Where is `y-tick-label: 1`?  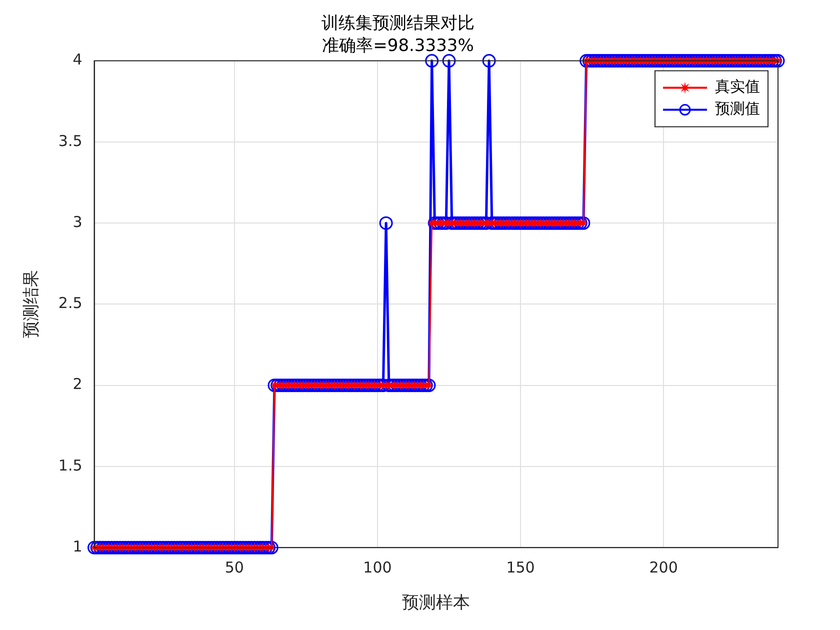
y-tick-label: 1 is located at coordinates (77, 546).